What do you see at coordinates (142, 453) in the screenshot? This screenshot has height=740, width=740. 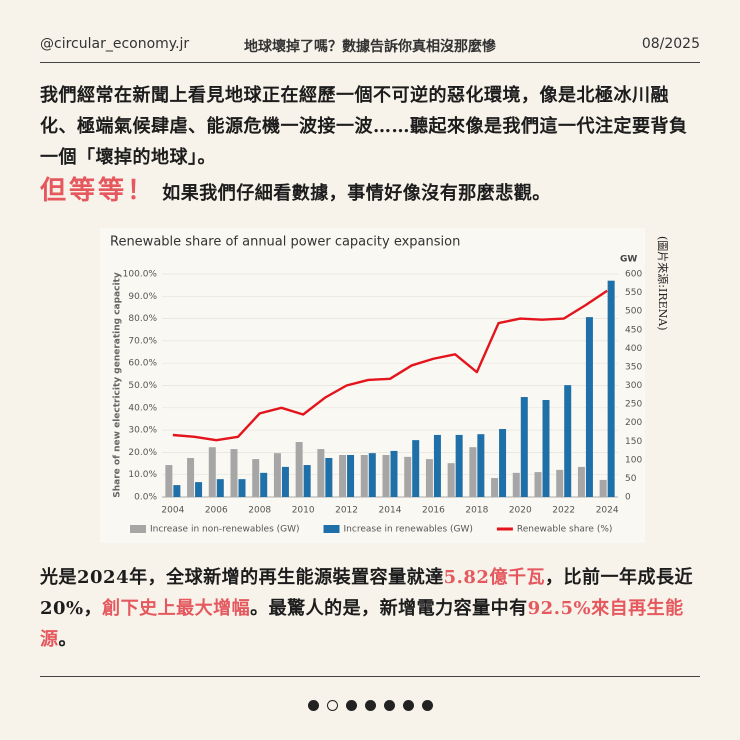 I see `y-tick-label: 20.0%` at bounding box center [142, 453].